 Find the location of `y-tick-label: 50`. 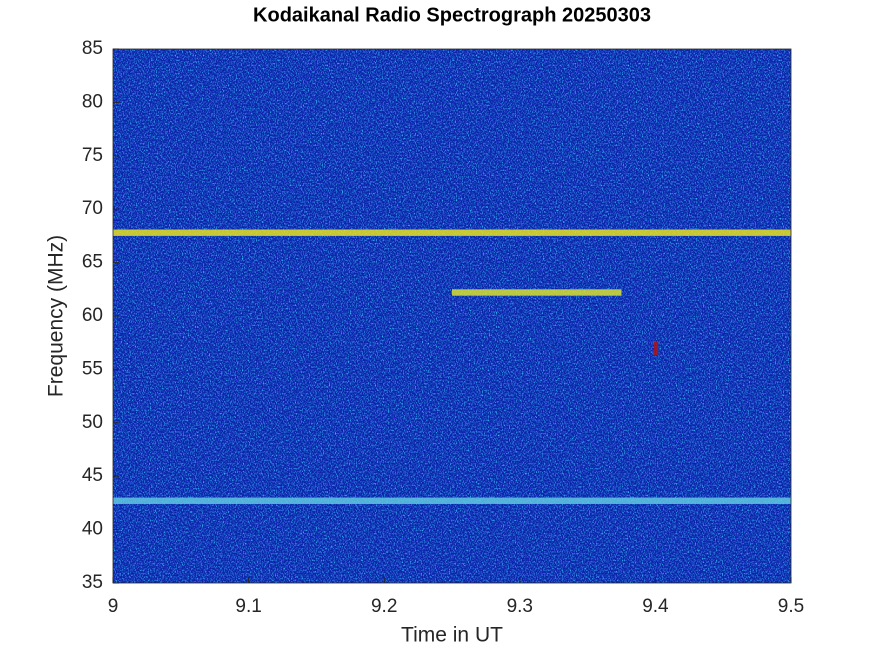

y-tick-label: 50 is located at coordinates (92, 422).